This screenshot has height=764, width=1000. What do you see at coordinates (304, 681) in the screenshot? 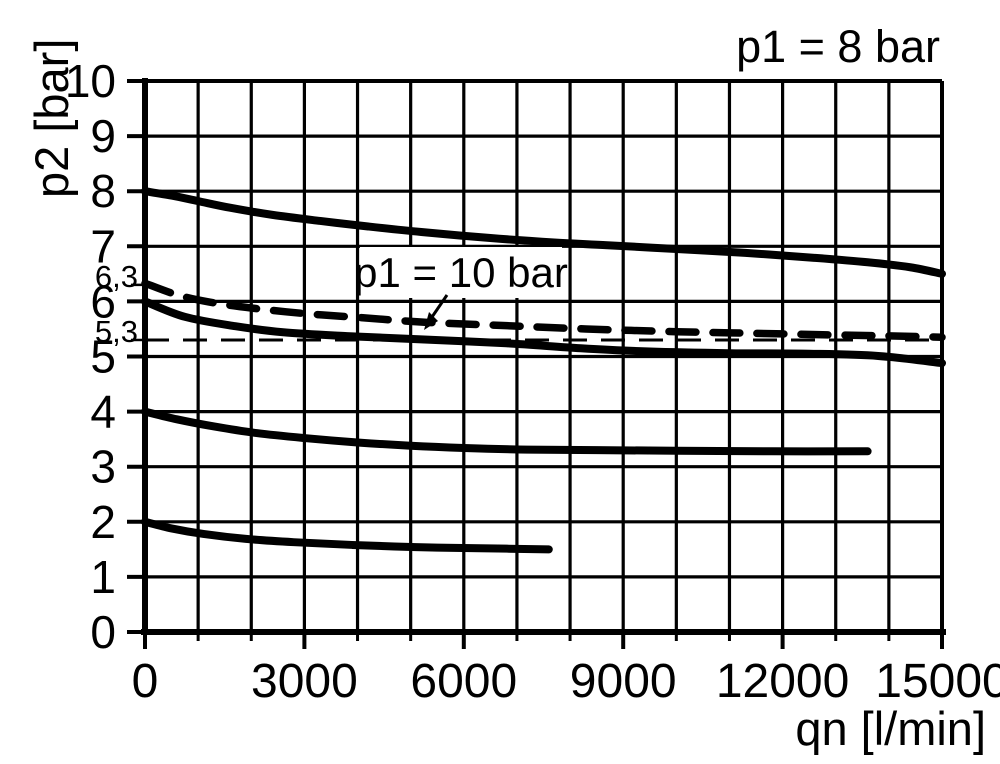
I see `x-tick-label: 3000` at bounding box center [304, 681].